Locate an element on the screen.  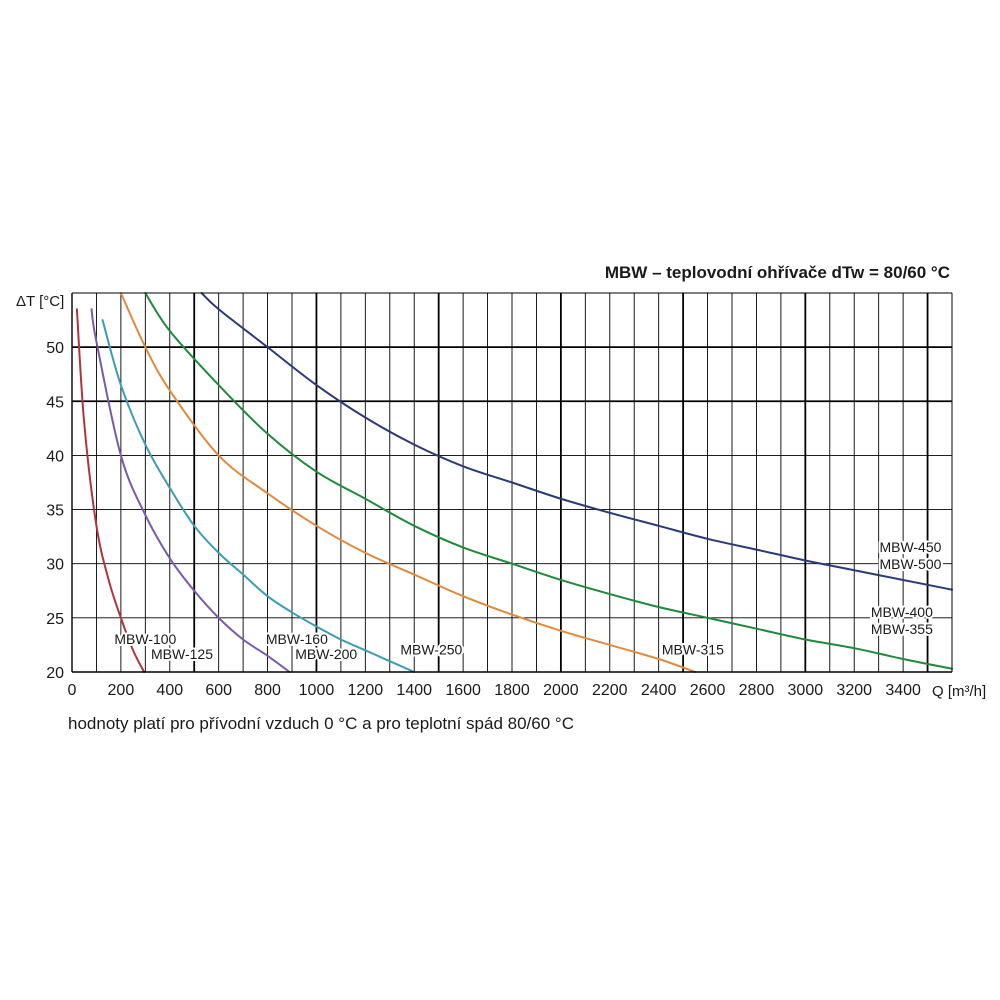
x-tick-label: 3000 is located at coordinates (806, 690).